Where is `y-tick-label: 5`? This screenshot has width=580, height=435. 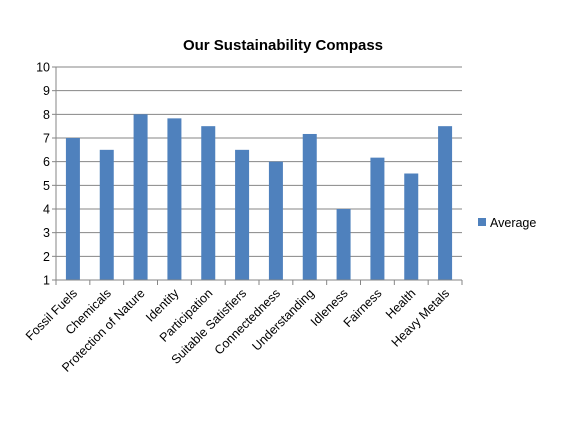
y-tick-label: 5 is located at coordinates (46, 186).